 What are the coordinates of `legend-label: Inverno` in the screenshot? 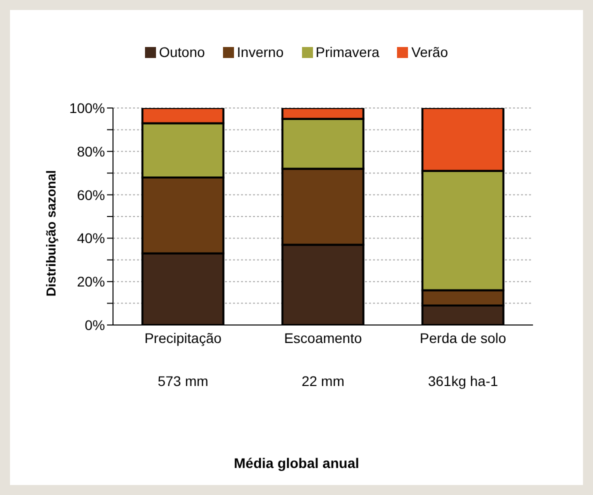 It's located at (260, 52).